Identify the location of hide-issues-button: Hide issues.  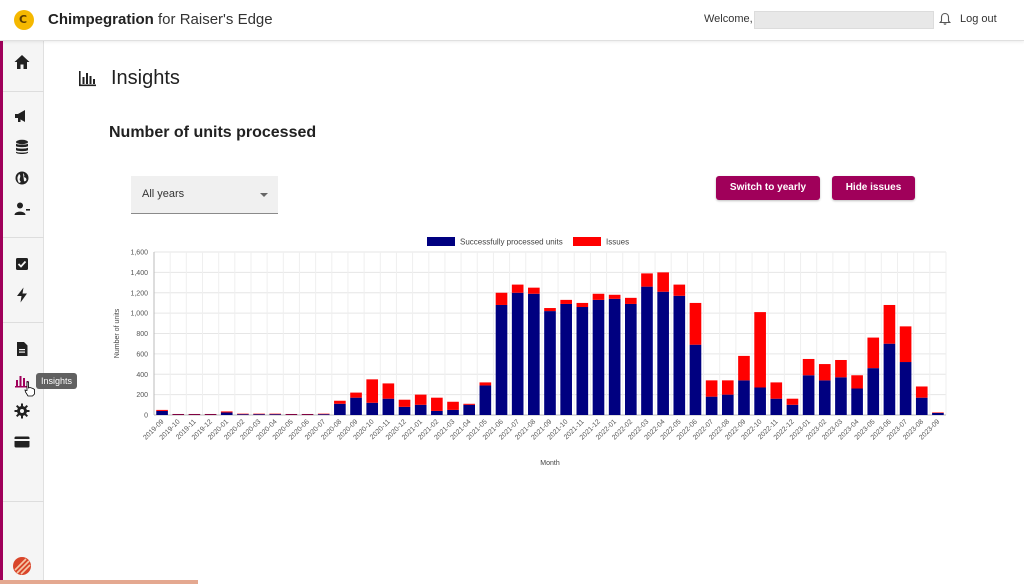
(873, 188).